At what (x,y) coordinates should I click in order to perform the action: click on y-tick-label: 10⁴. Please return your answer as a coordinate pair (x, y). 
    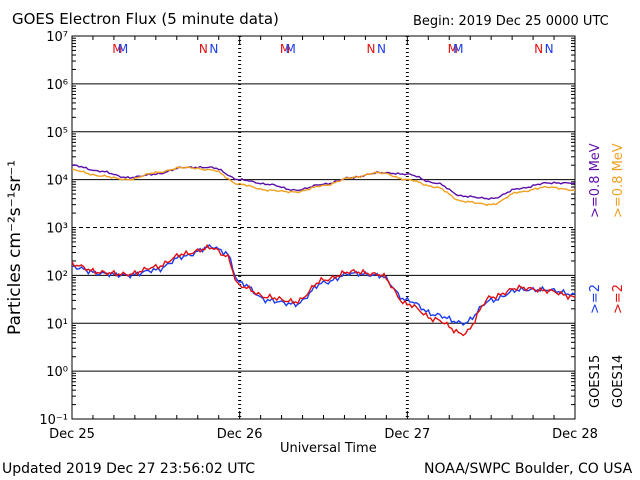
    Looking at the image, I should click on (57, 181).